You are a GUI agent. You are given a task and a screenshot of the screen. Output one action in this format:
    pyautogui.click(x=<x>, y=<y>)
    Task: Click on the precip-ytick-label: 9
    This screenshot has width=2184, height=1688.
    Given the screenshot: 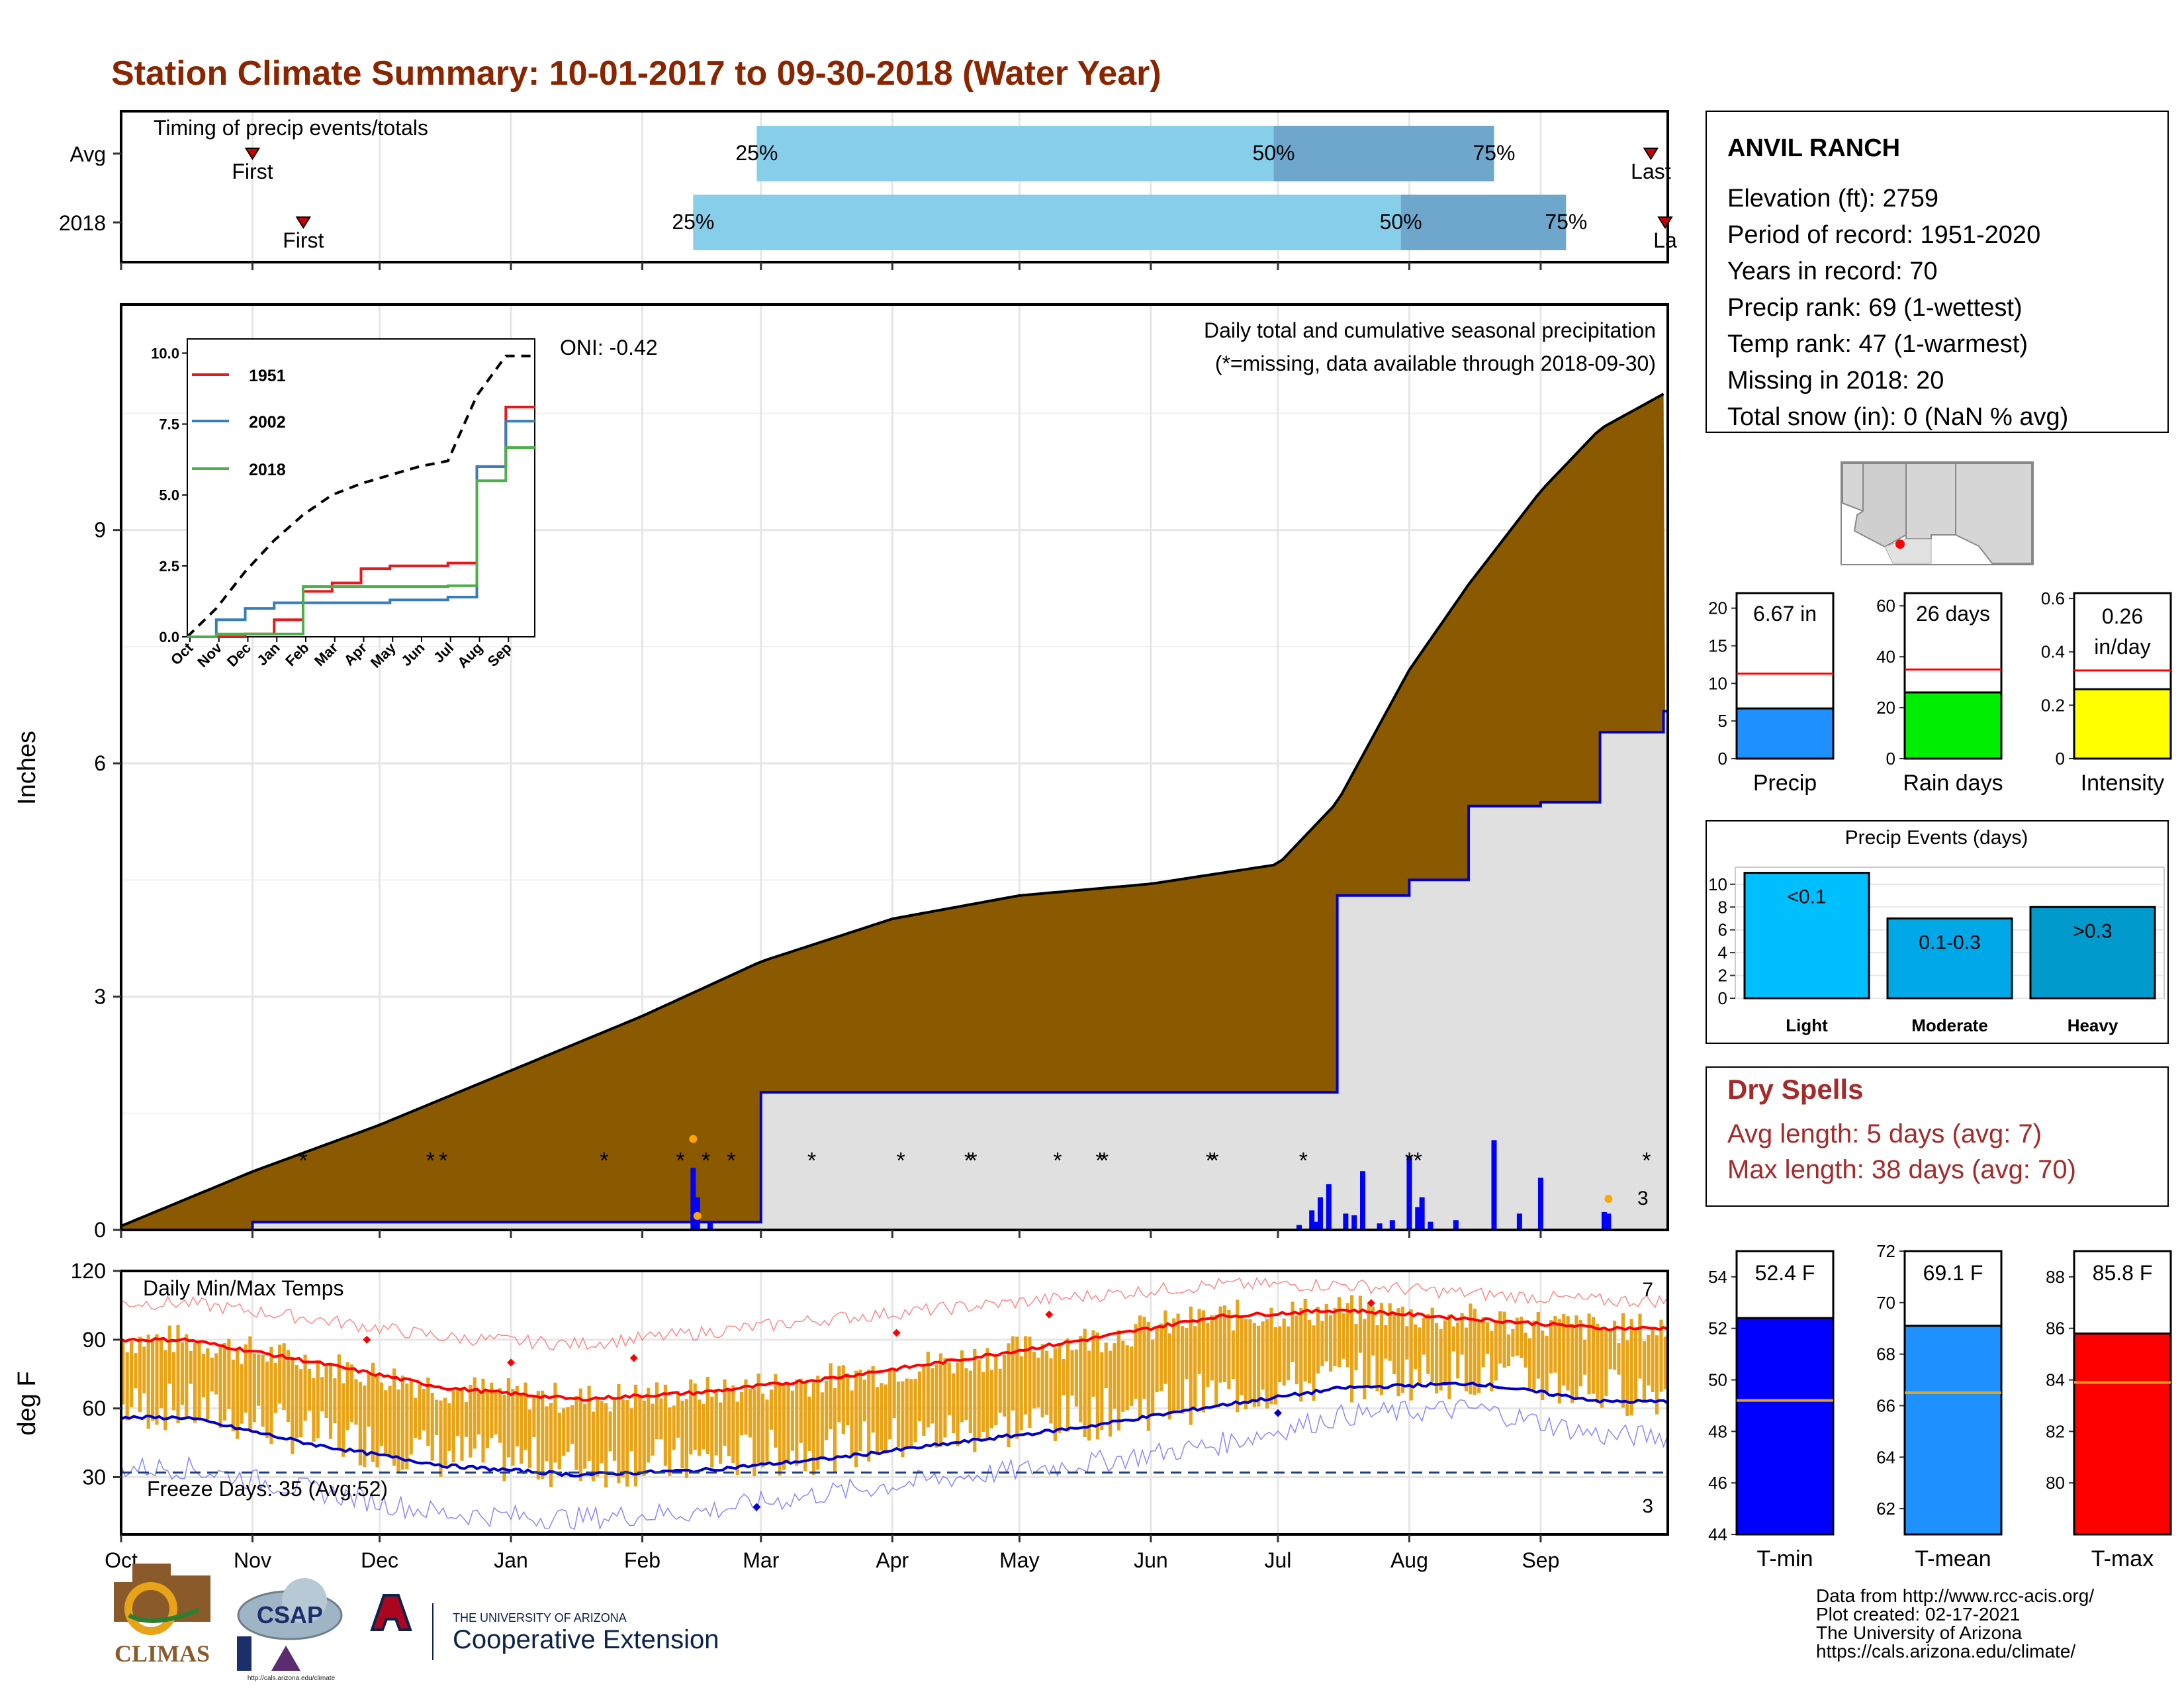 What is the action you would take?
    pyautogui.click(x=100, y=530)
    